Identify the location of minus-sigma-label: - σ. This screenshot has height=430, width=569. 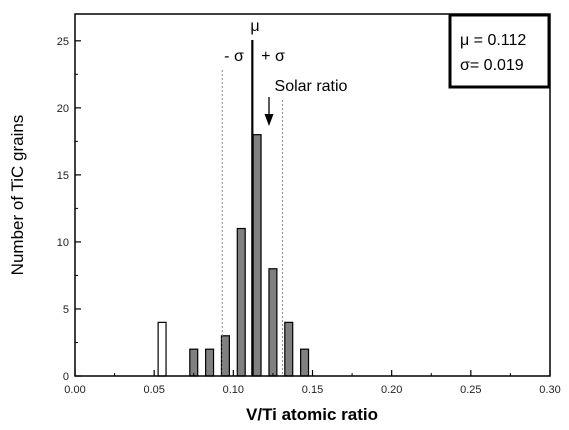
(234, 56).